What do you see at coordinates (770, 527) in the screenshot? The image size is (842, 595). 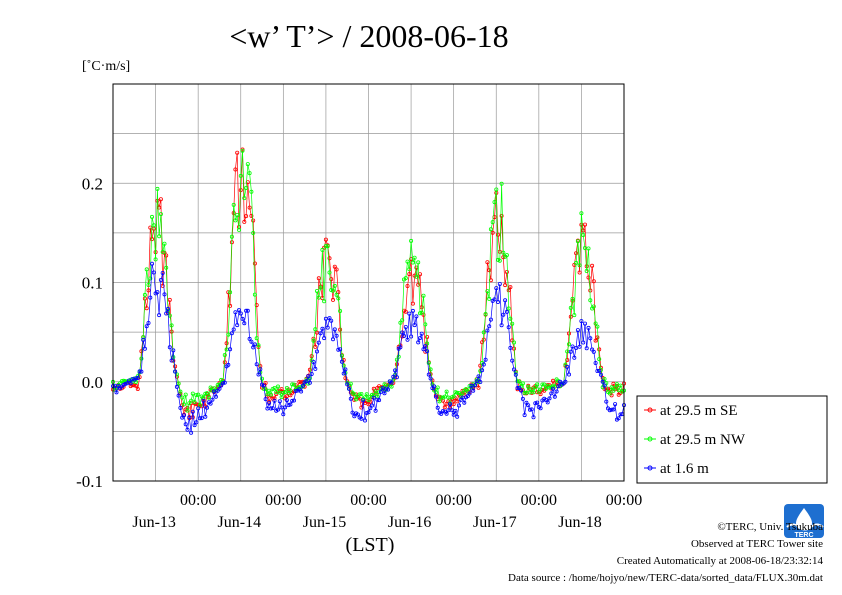 I see `copyright-text: ©TERC, Univ. Tsukuba` at bounding box center [770, 527].